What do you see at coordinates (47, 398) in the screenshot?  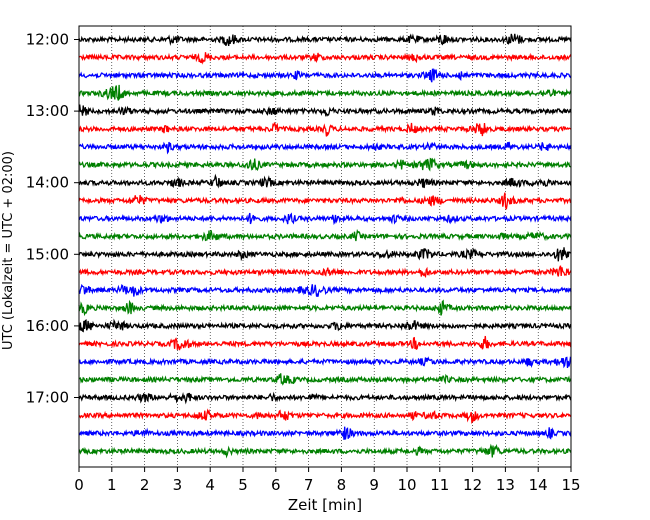 I see `y-tick-label: 17:00` at bounding box center [47, 398].